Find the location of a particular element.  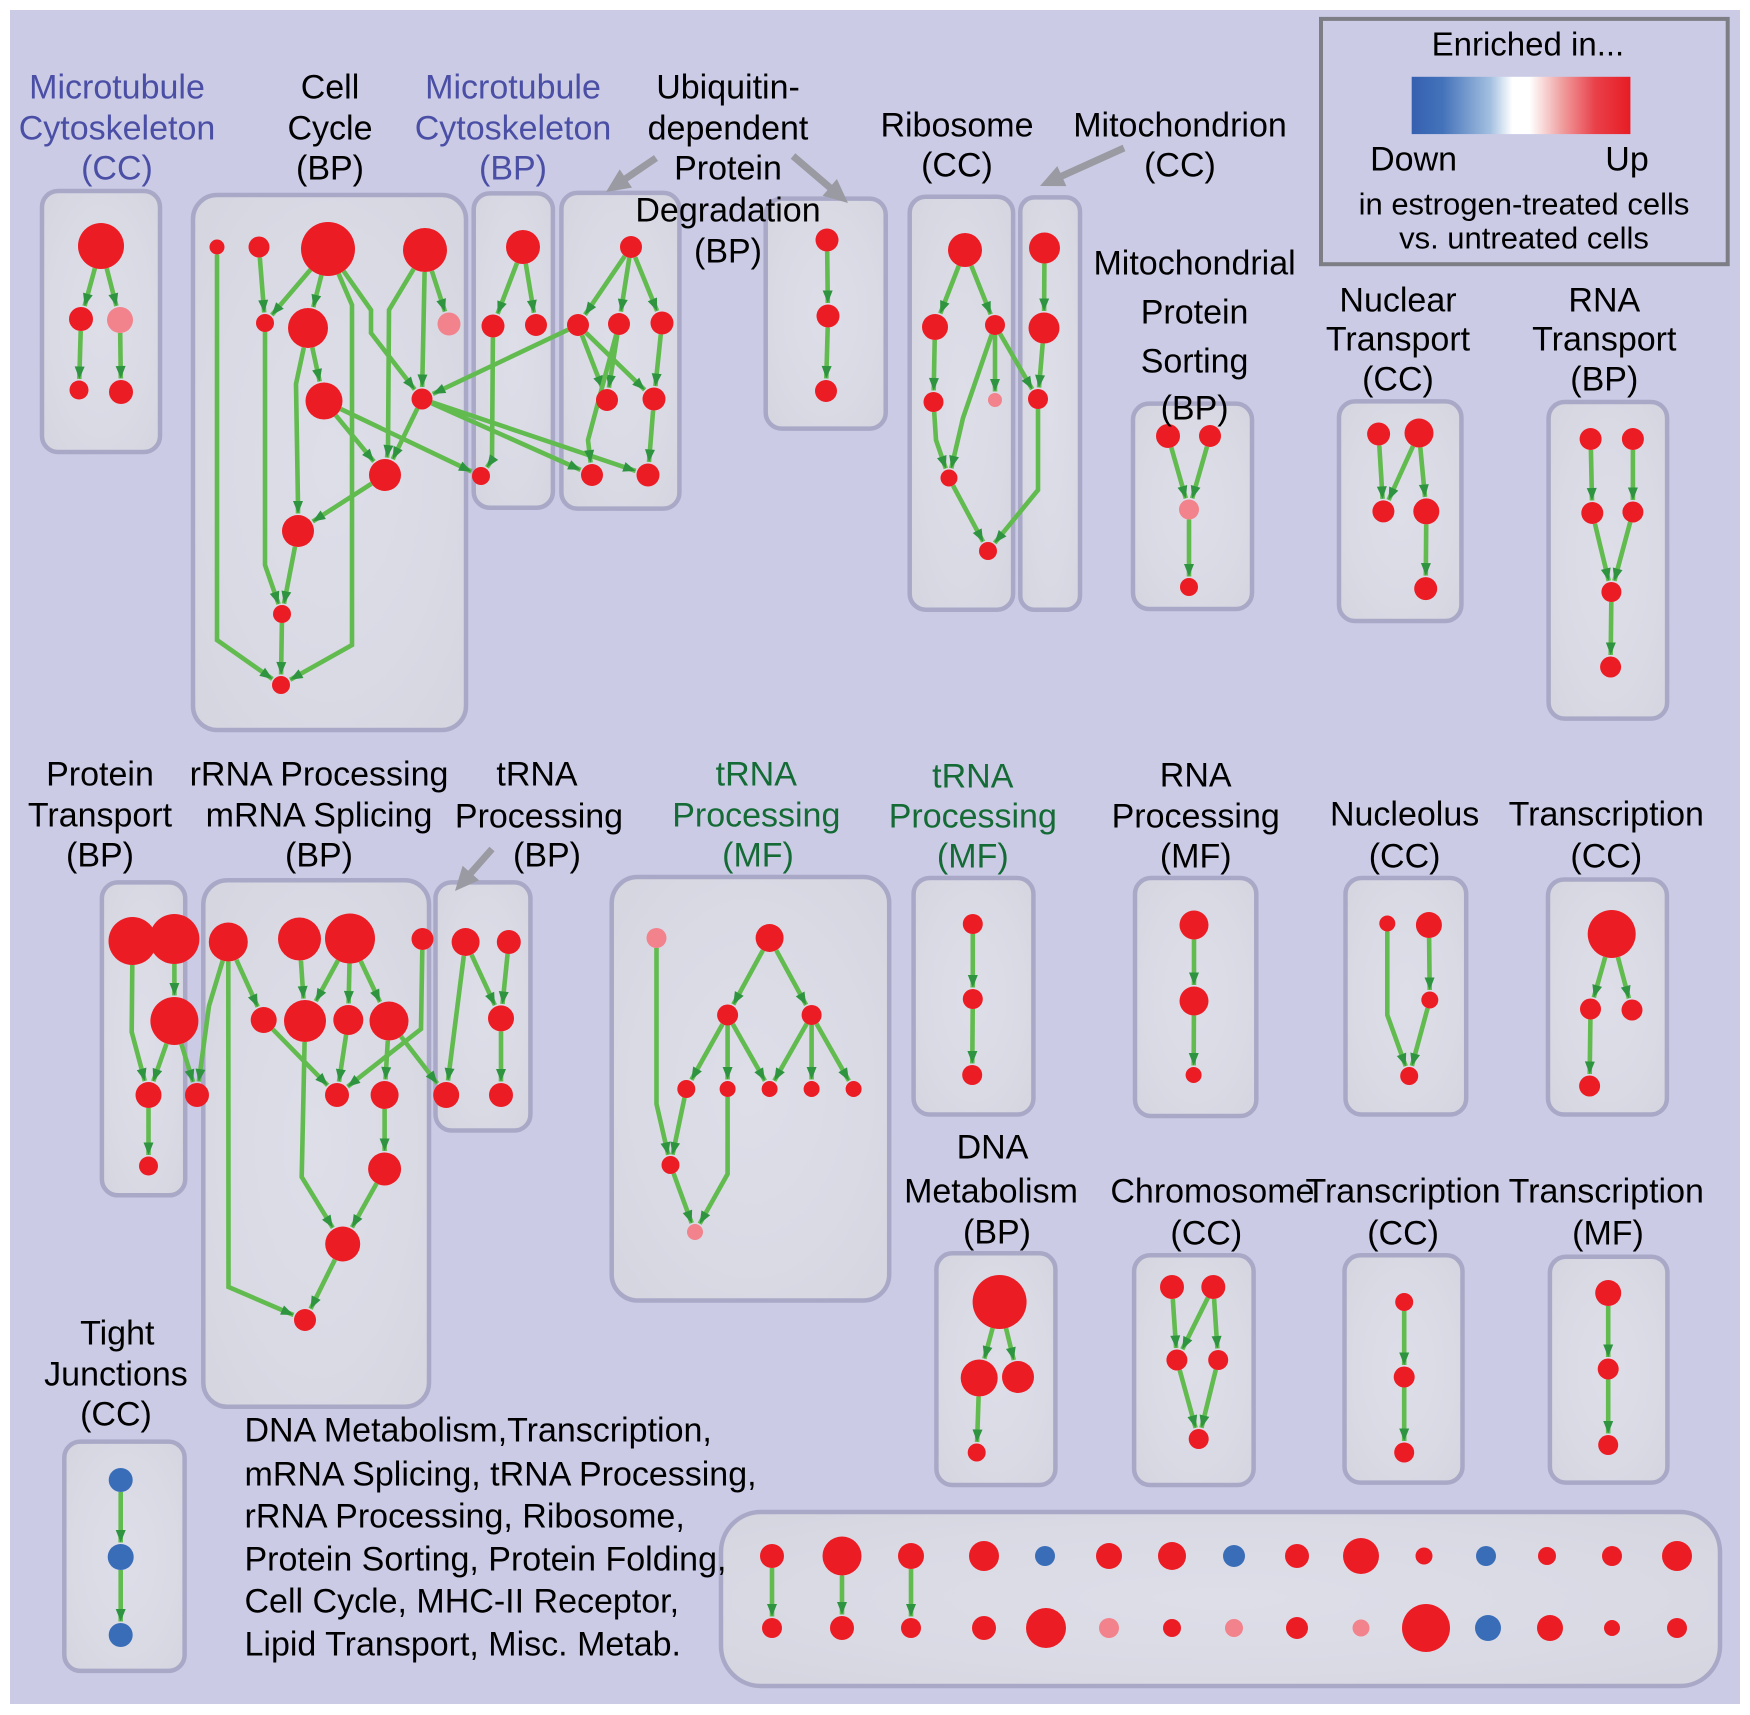

svg-text: Ribosome is located at coordinates (956, 126).